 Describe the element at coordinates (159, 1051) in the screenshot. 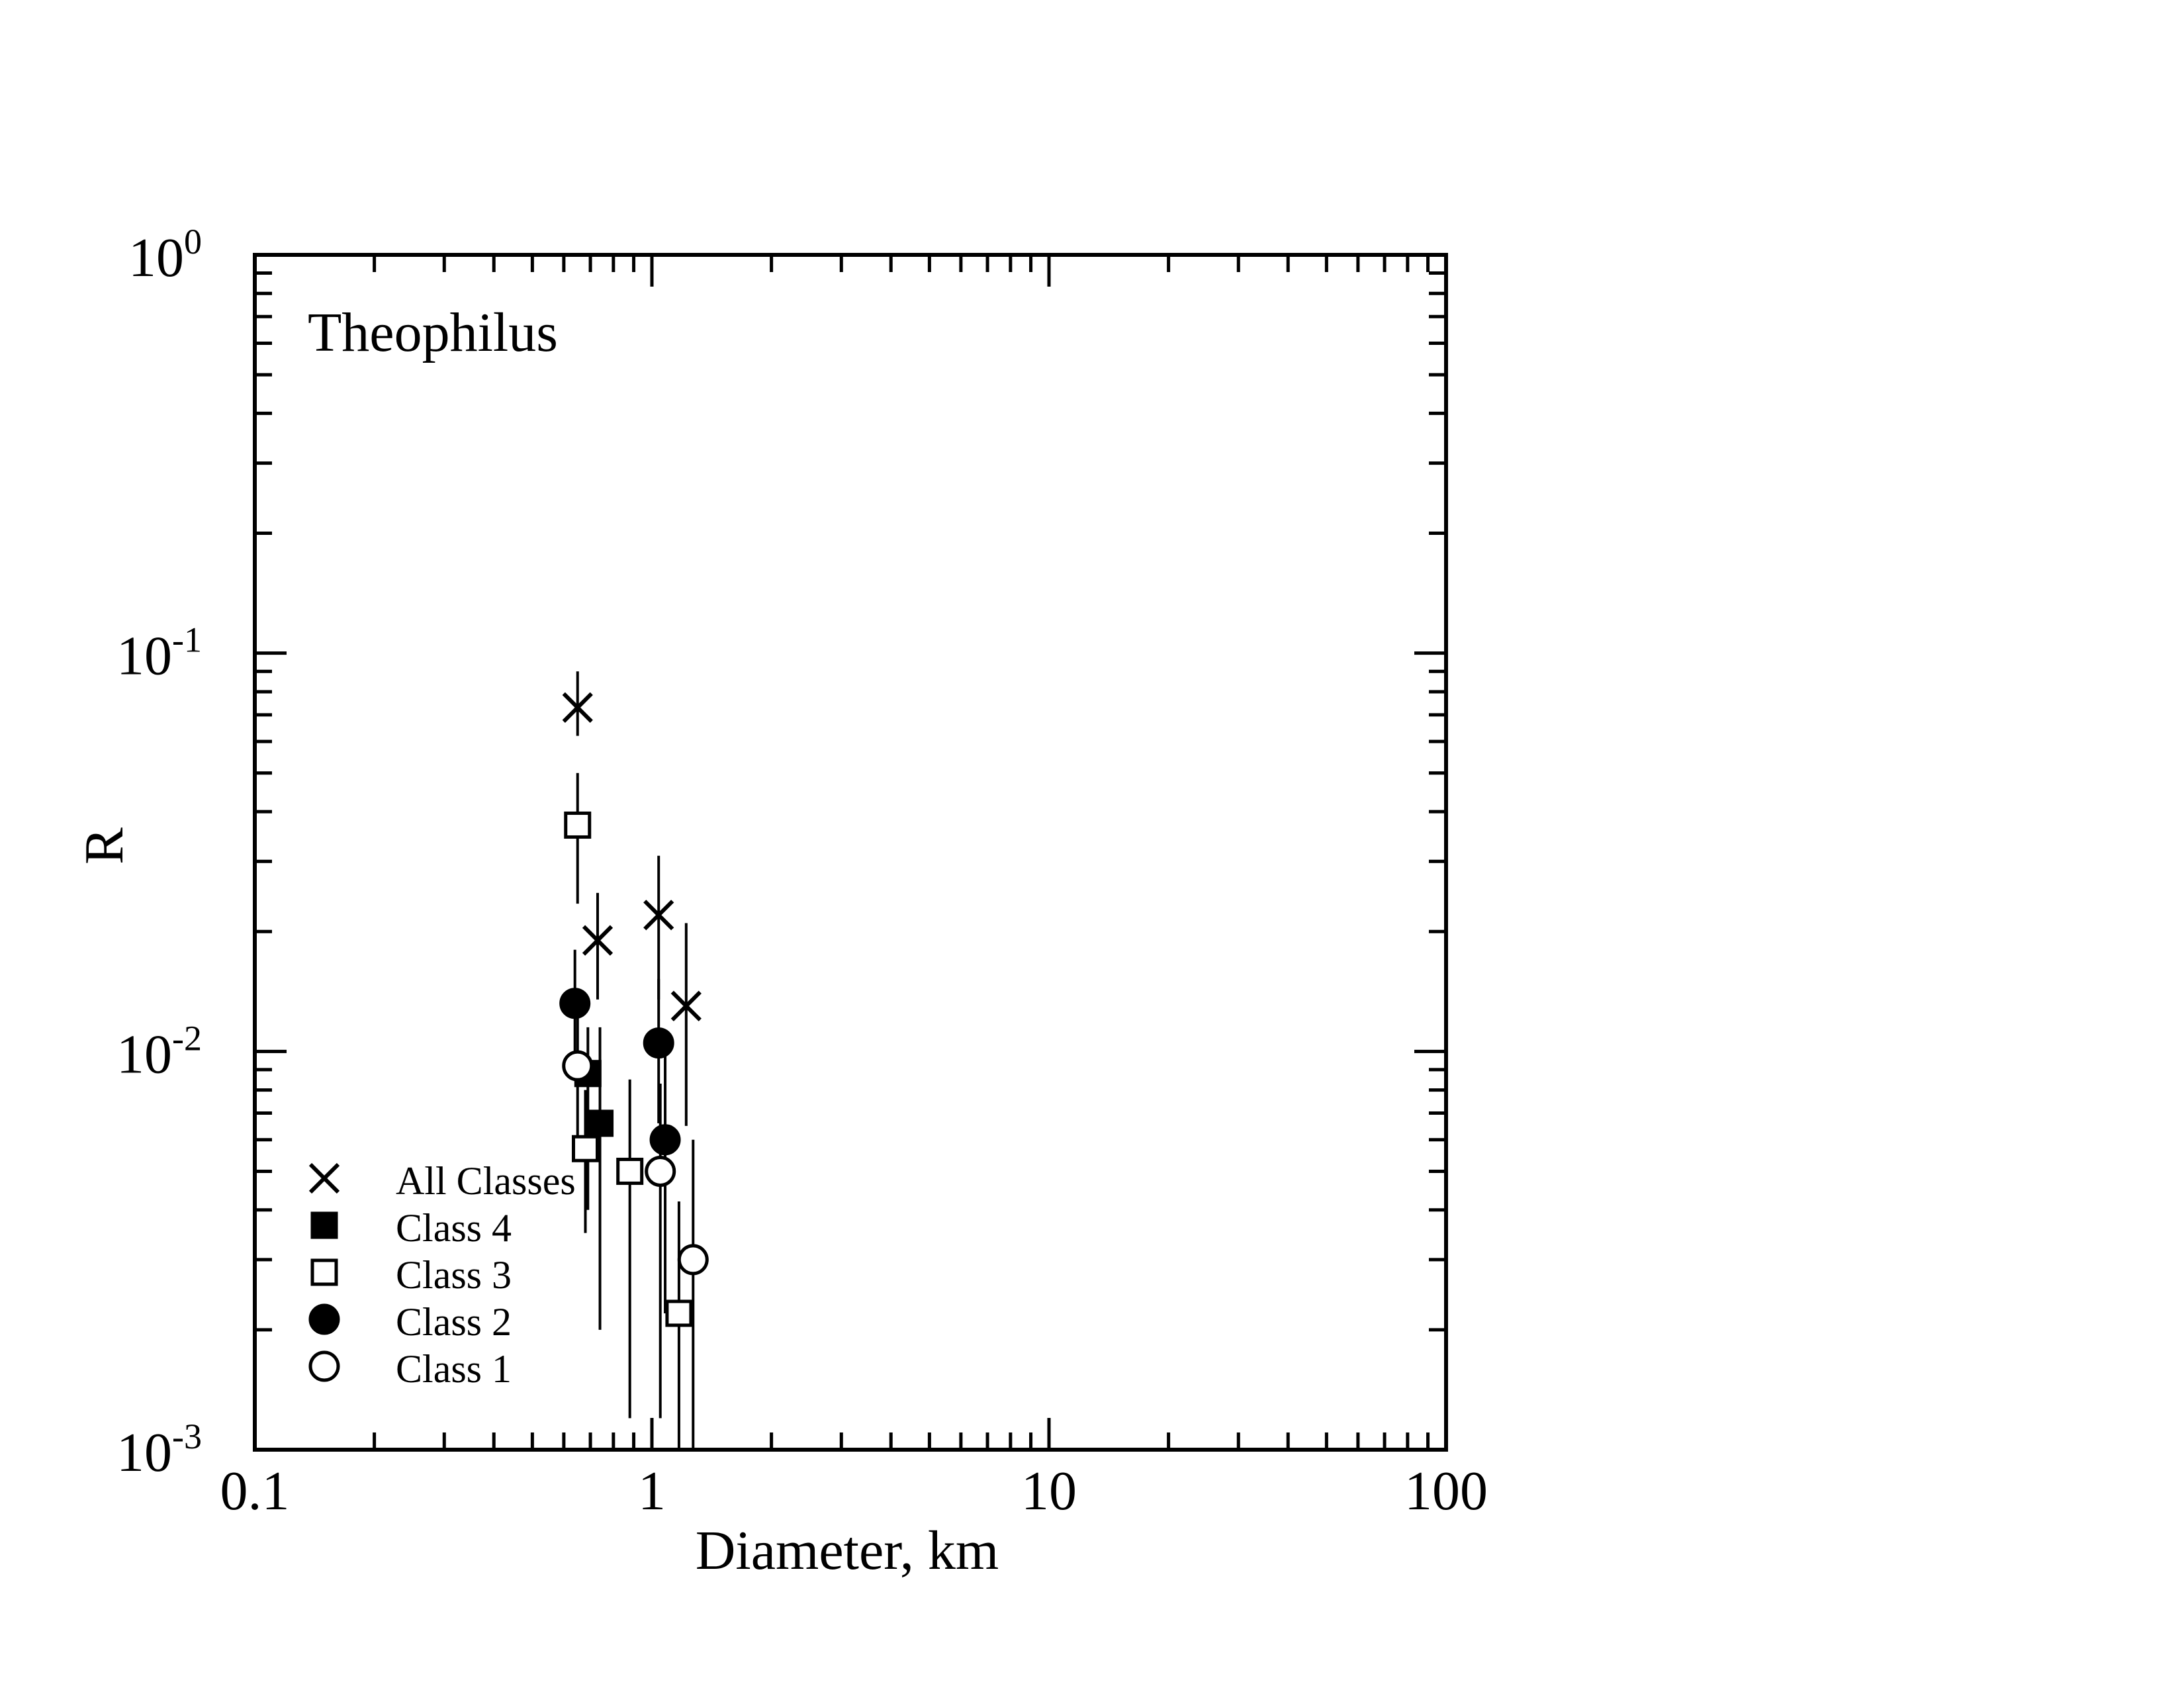

I see `y-tick-label: 10⁻²` at that location.